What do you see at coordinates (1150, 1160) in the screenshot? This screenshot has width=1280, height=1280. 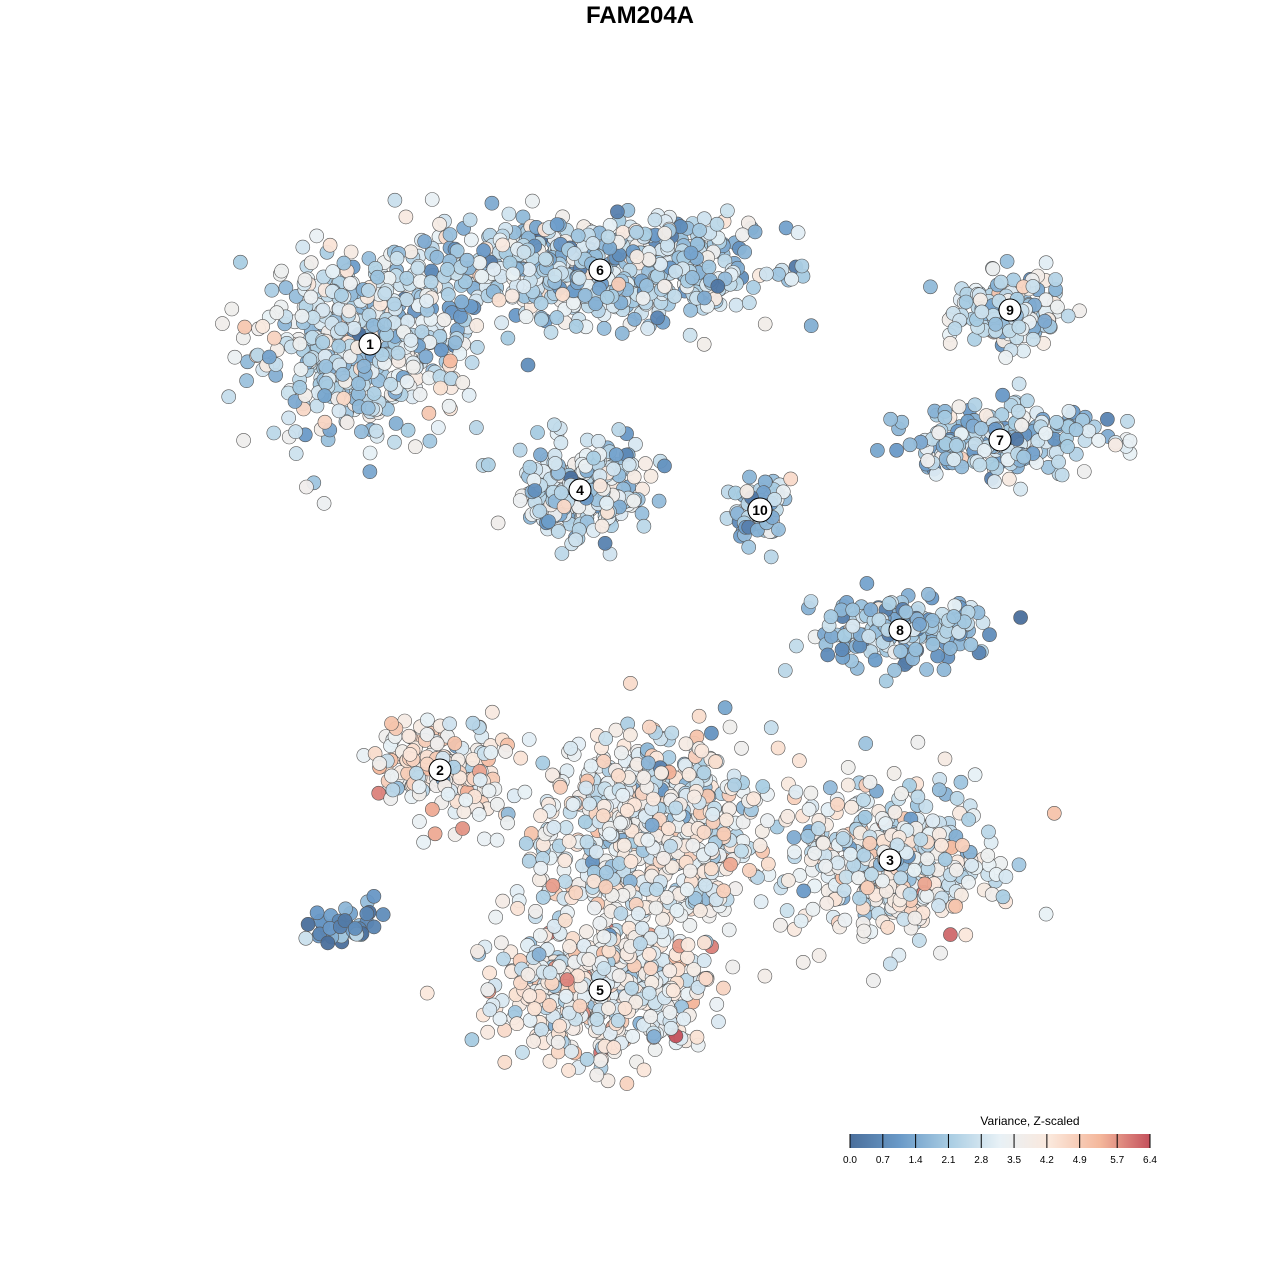 I see `colorbar-tick-label: 6.4` at bounding box center [1150, 1160].